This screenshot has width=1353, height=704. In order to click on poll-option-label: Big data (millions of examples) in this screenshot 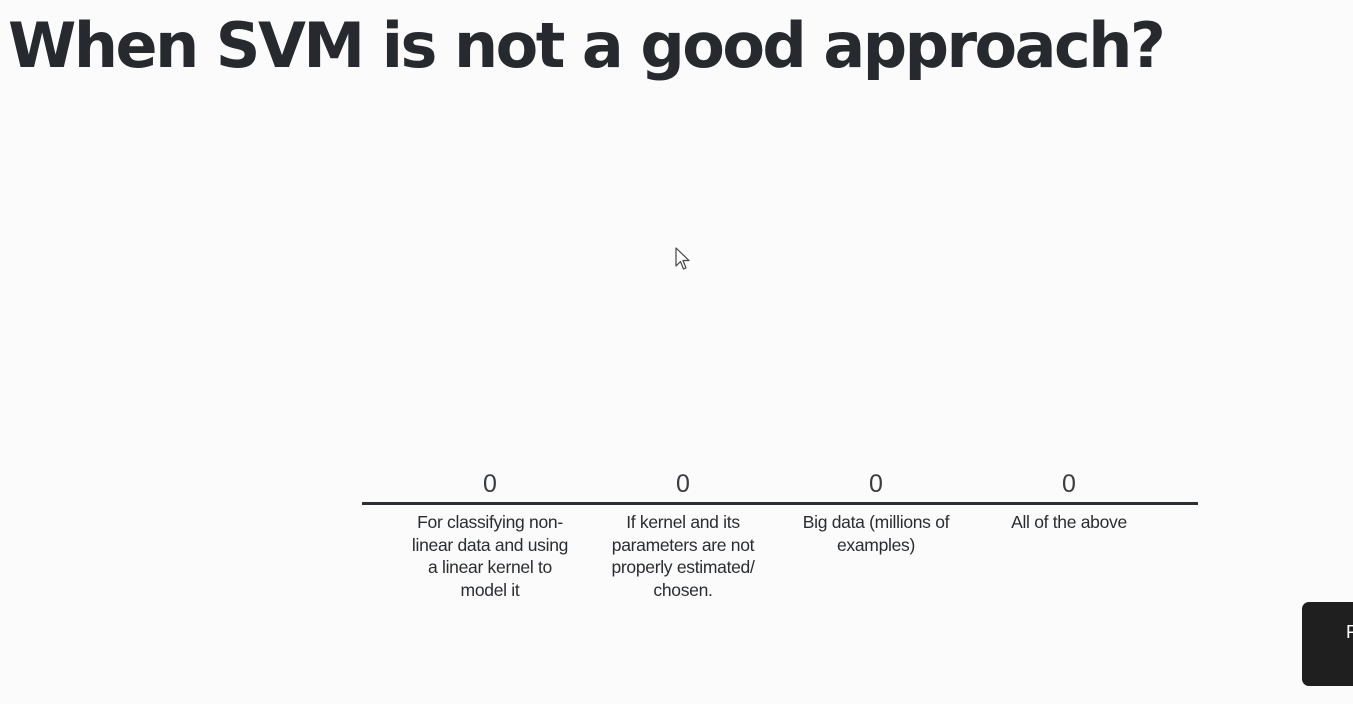, I will do `click(876, 533)`.